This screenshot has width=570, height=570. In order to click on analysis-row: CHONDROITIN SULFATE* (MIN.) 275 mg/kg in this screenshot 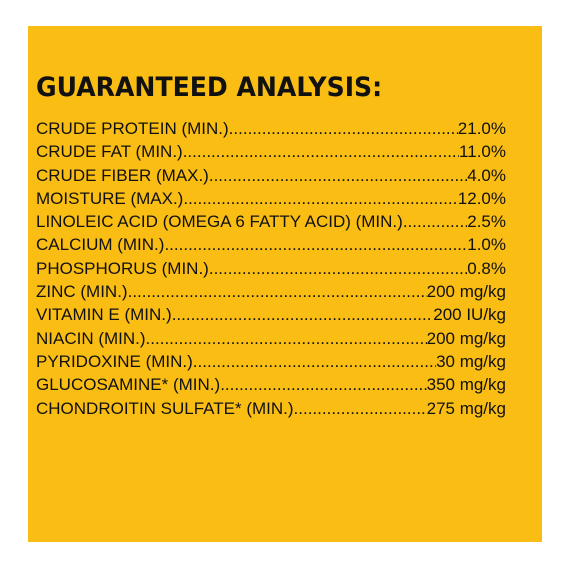, I will do `click(271, 410)`.